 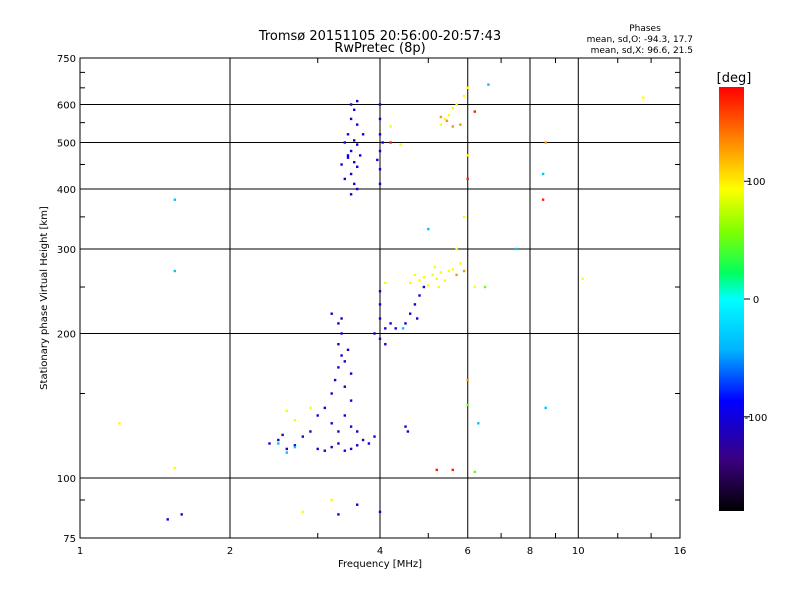 What do you see at coordinates (379, 48) in the screenshot?
I see `chart-subtitle: RwPretec (8p)` at bounding box center [379, 48].